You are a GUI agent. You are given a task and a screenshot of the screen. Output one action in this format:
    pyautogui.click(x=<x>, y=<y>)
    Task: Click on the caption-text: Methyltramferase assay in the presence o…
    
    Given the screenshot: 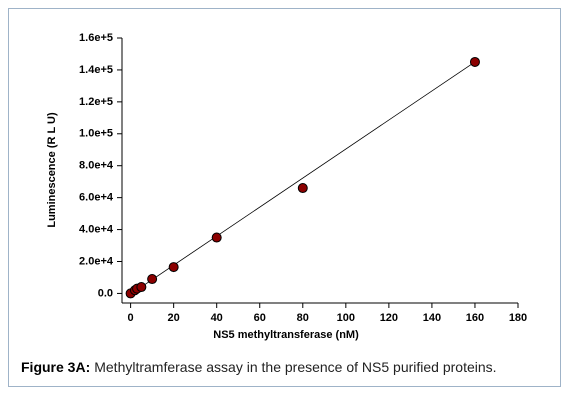 What is the action you would take?
    pyautogui.click(x=295, y=367)
    